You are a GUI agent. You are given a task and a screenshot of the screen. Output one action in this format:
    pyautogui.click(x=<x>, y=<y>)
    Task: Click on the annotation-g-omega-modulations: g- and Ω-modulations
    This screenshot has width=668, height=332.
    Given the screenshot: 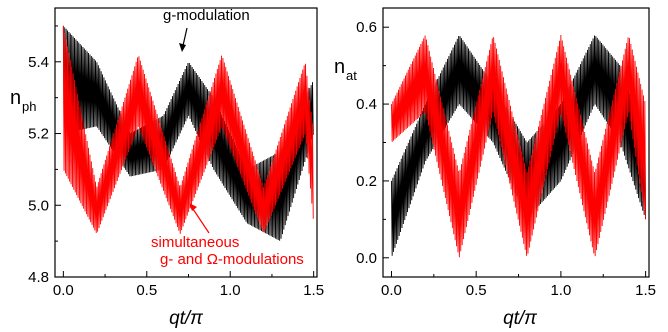 What is the action you would take?
    pyautogui.click(x=232, y=259)
    